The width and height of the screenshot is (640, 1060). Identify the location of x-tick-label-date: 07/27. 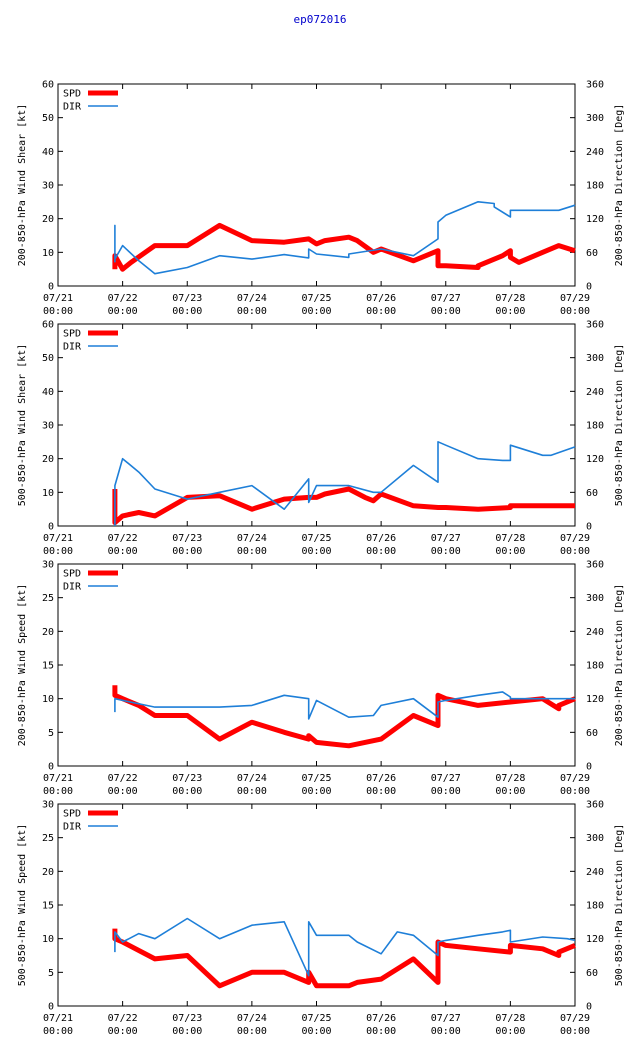
(446, 1018).